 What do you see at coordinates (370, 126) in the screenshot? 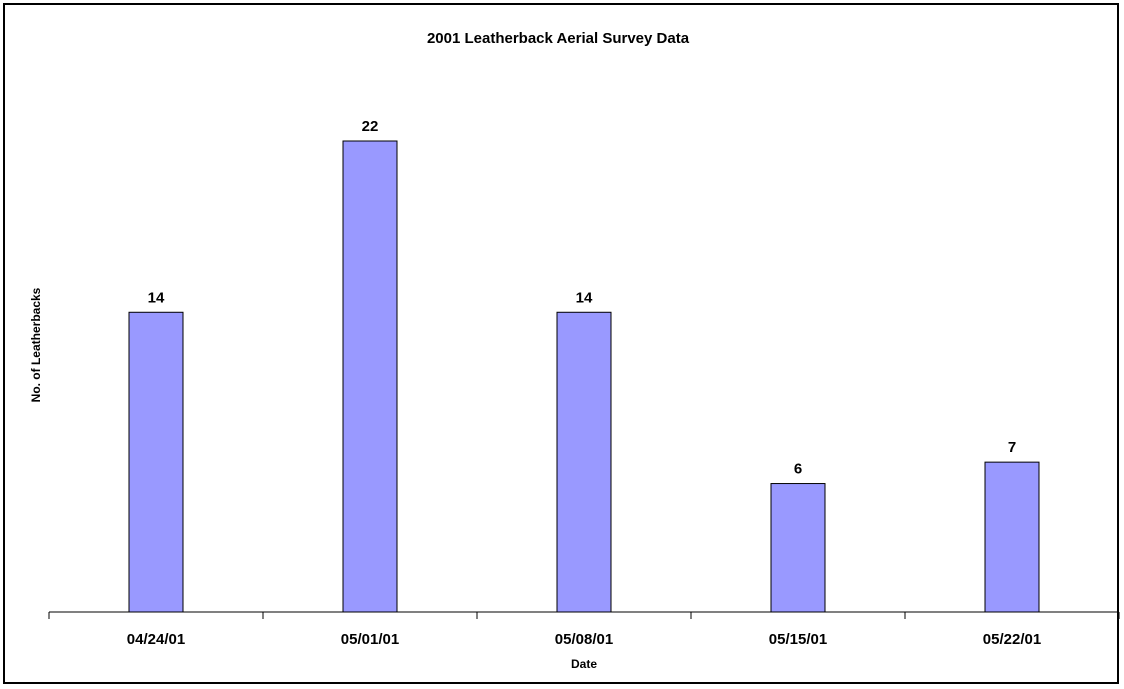
I see `data-label: 22` at bounding box center [370, 126].